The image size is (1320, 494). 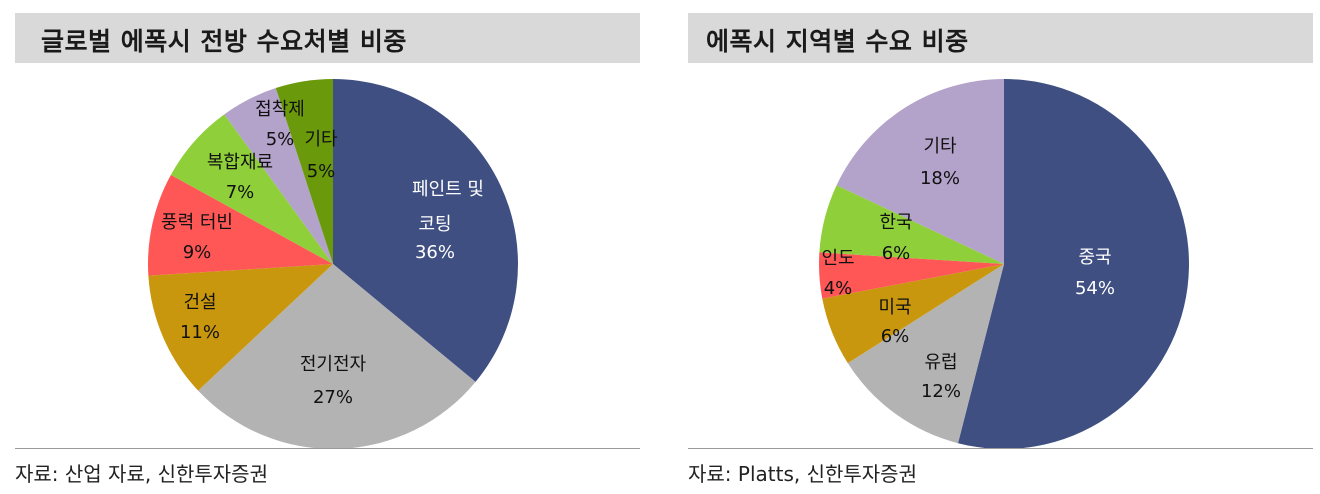 I want to click on right-slice-value-4: 6%, so click(x=896, y=253).